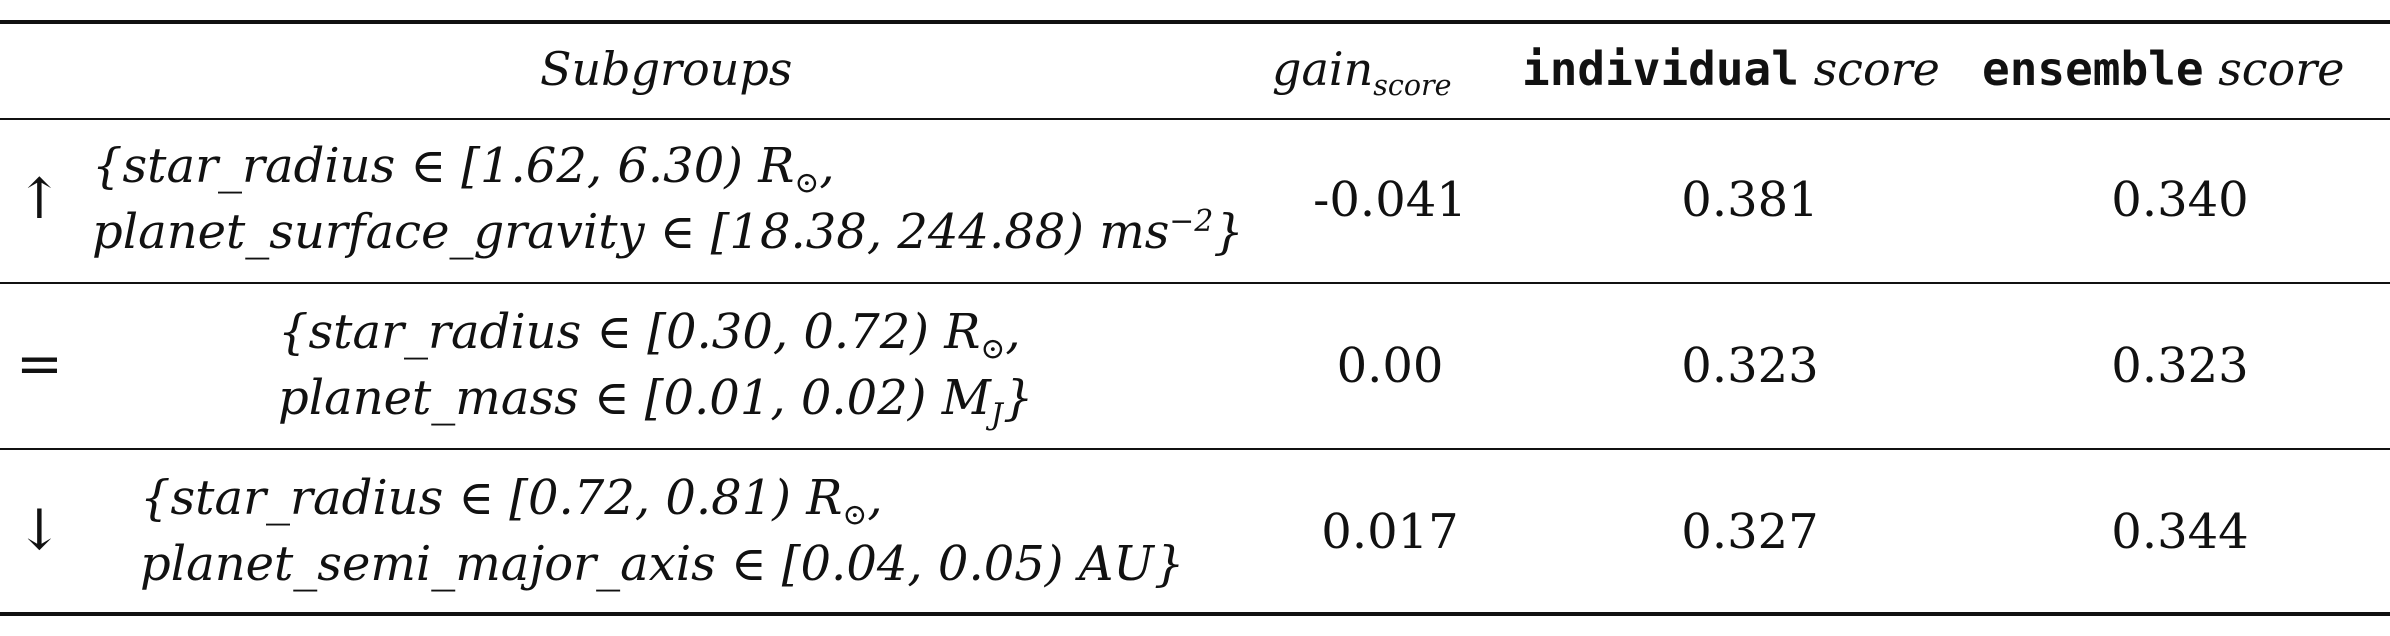 The image size is (2390, 636). What do you see at coordinates (1191, 221) in the screenshot?
I see `row1-line2-sup: −2` at bounding box center [1191, 221].